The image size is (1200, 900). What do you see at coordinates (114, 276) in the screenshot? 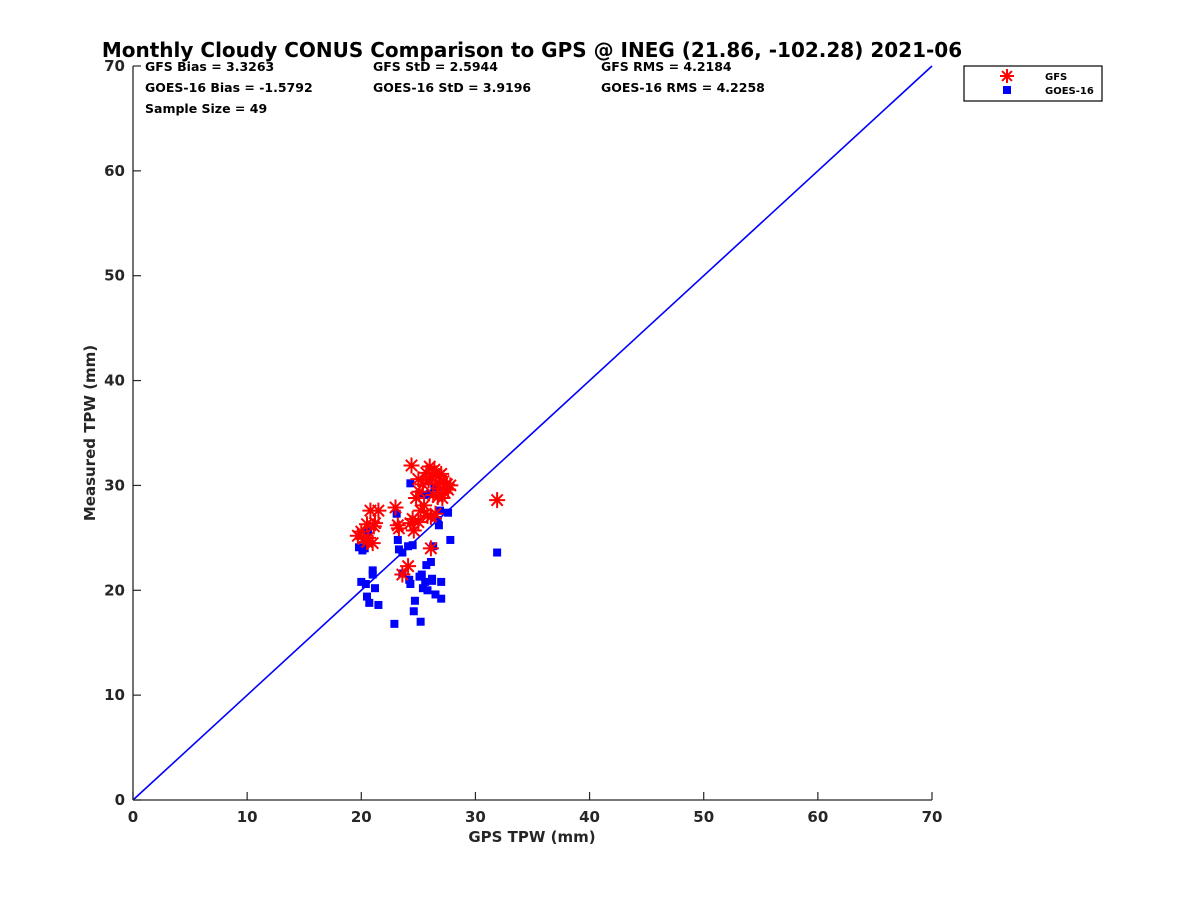
I see `y-tick-label: 50` at bounding box center [114, 276].